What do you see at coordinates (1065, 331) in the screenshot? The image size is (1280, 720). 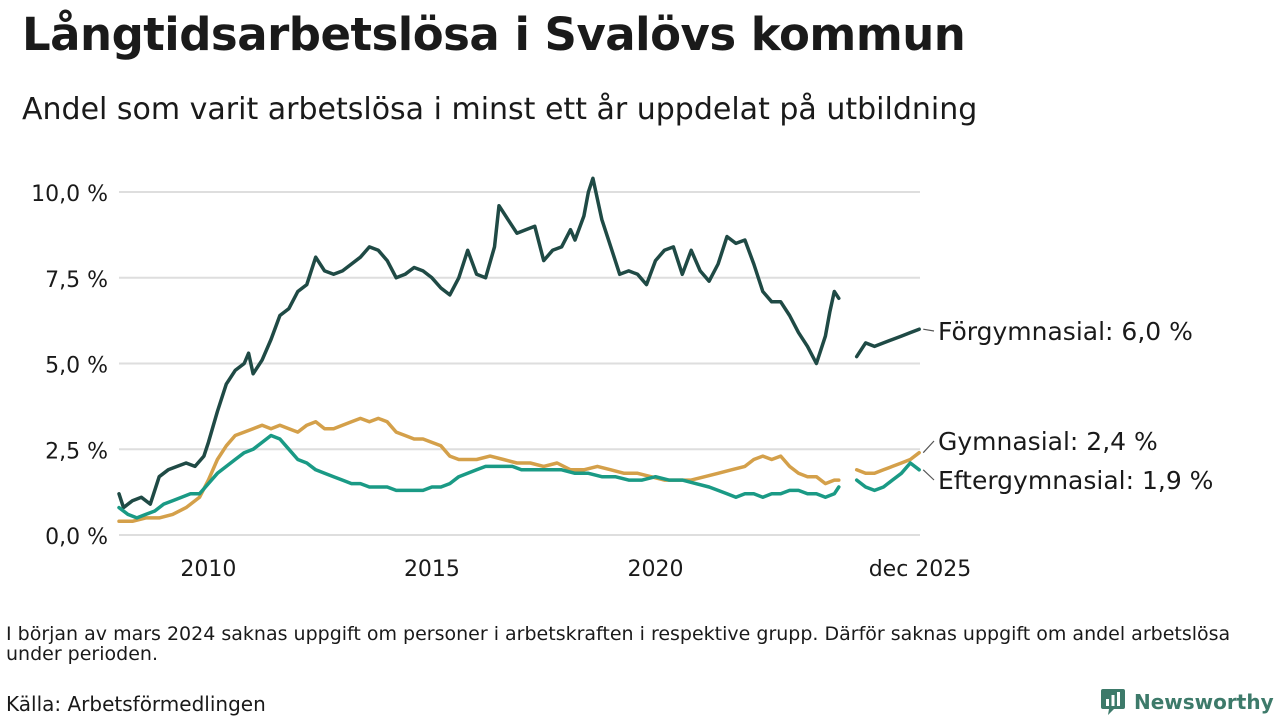 I see `end-label-förgymnasial: Förgymnasial: 6,0 %` at bounding box center [1065, 331].